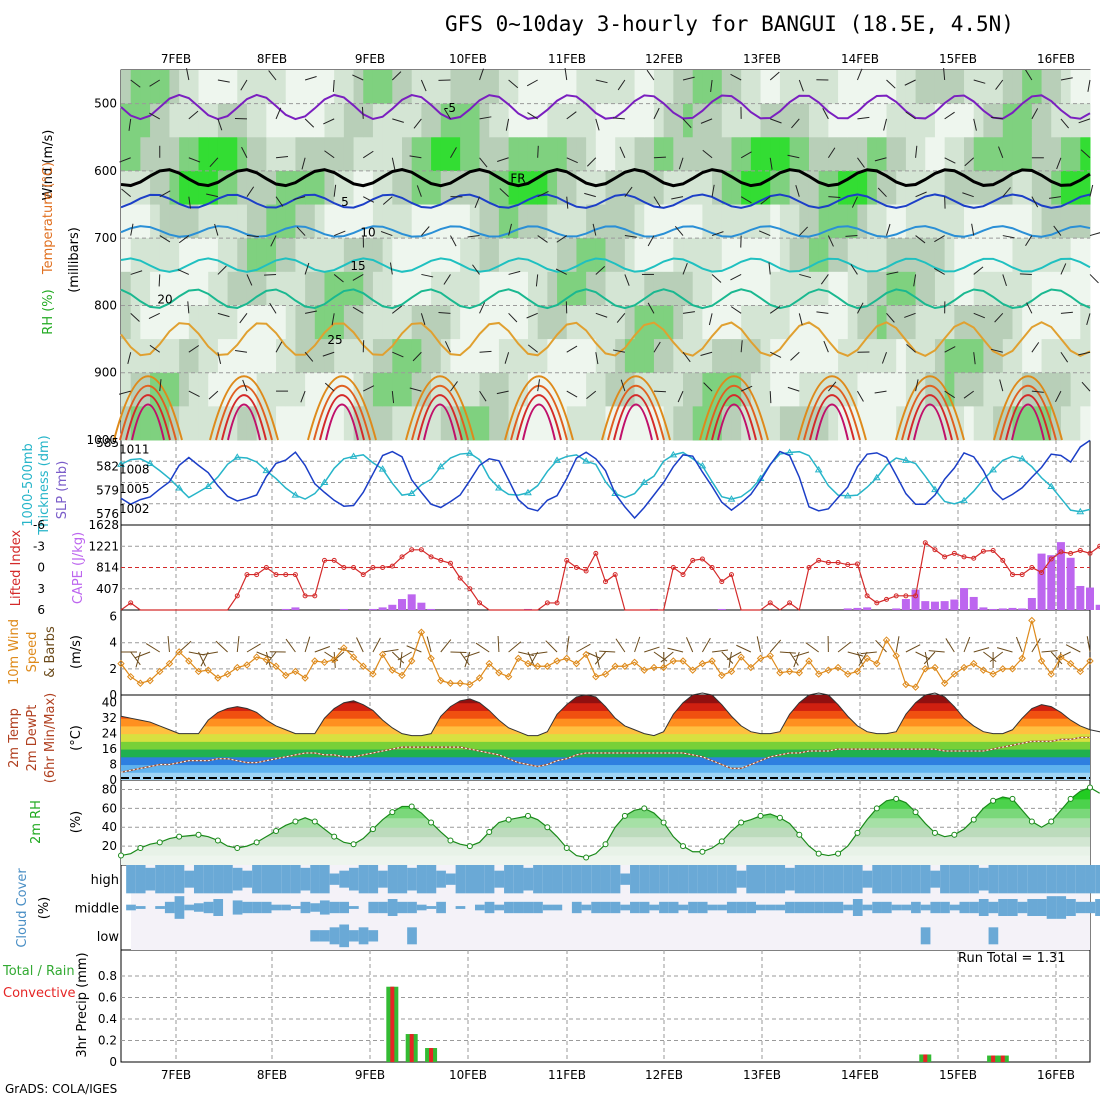 The width and height of the screenshot is (1100, 1100). I want to click on x-tick-label-top: 15FEB, so click(958, 59).